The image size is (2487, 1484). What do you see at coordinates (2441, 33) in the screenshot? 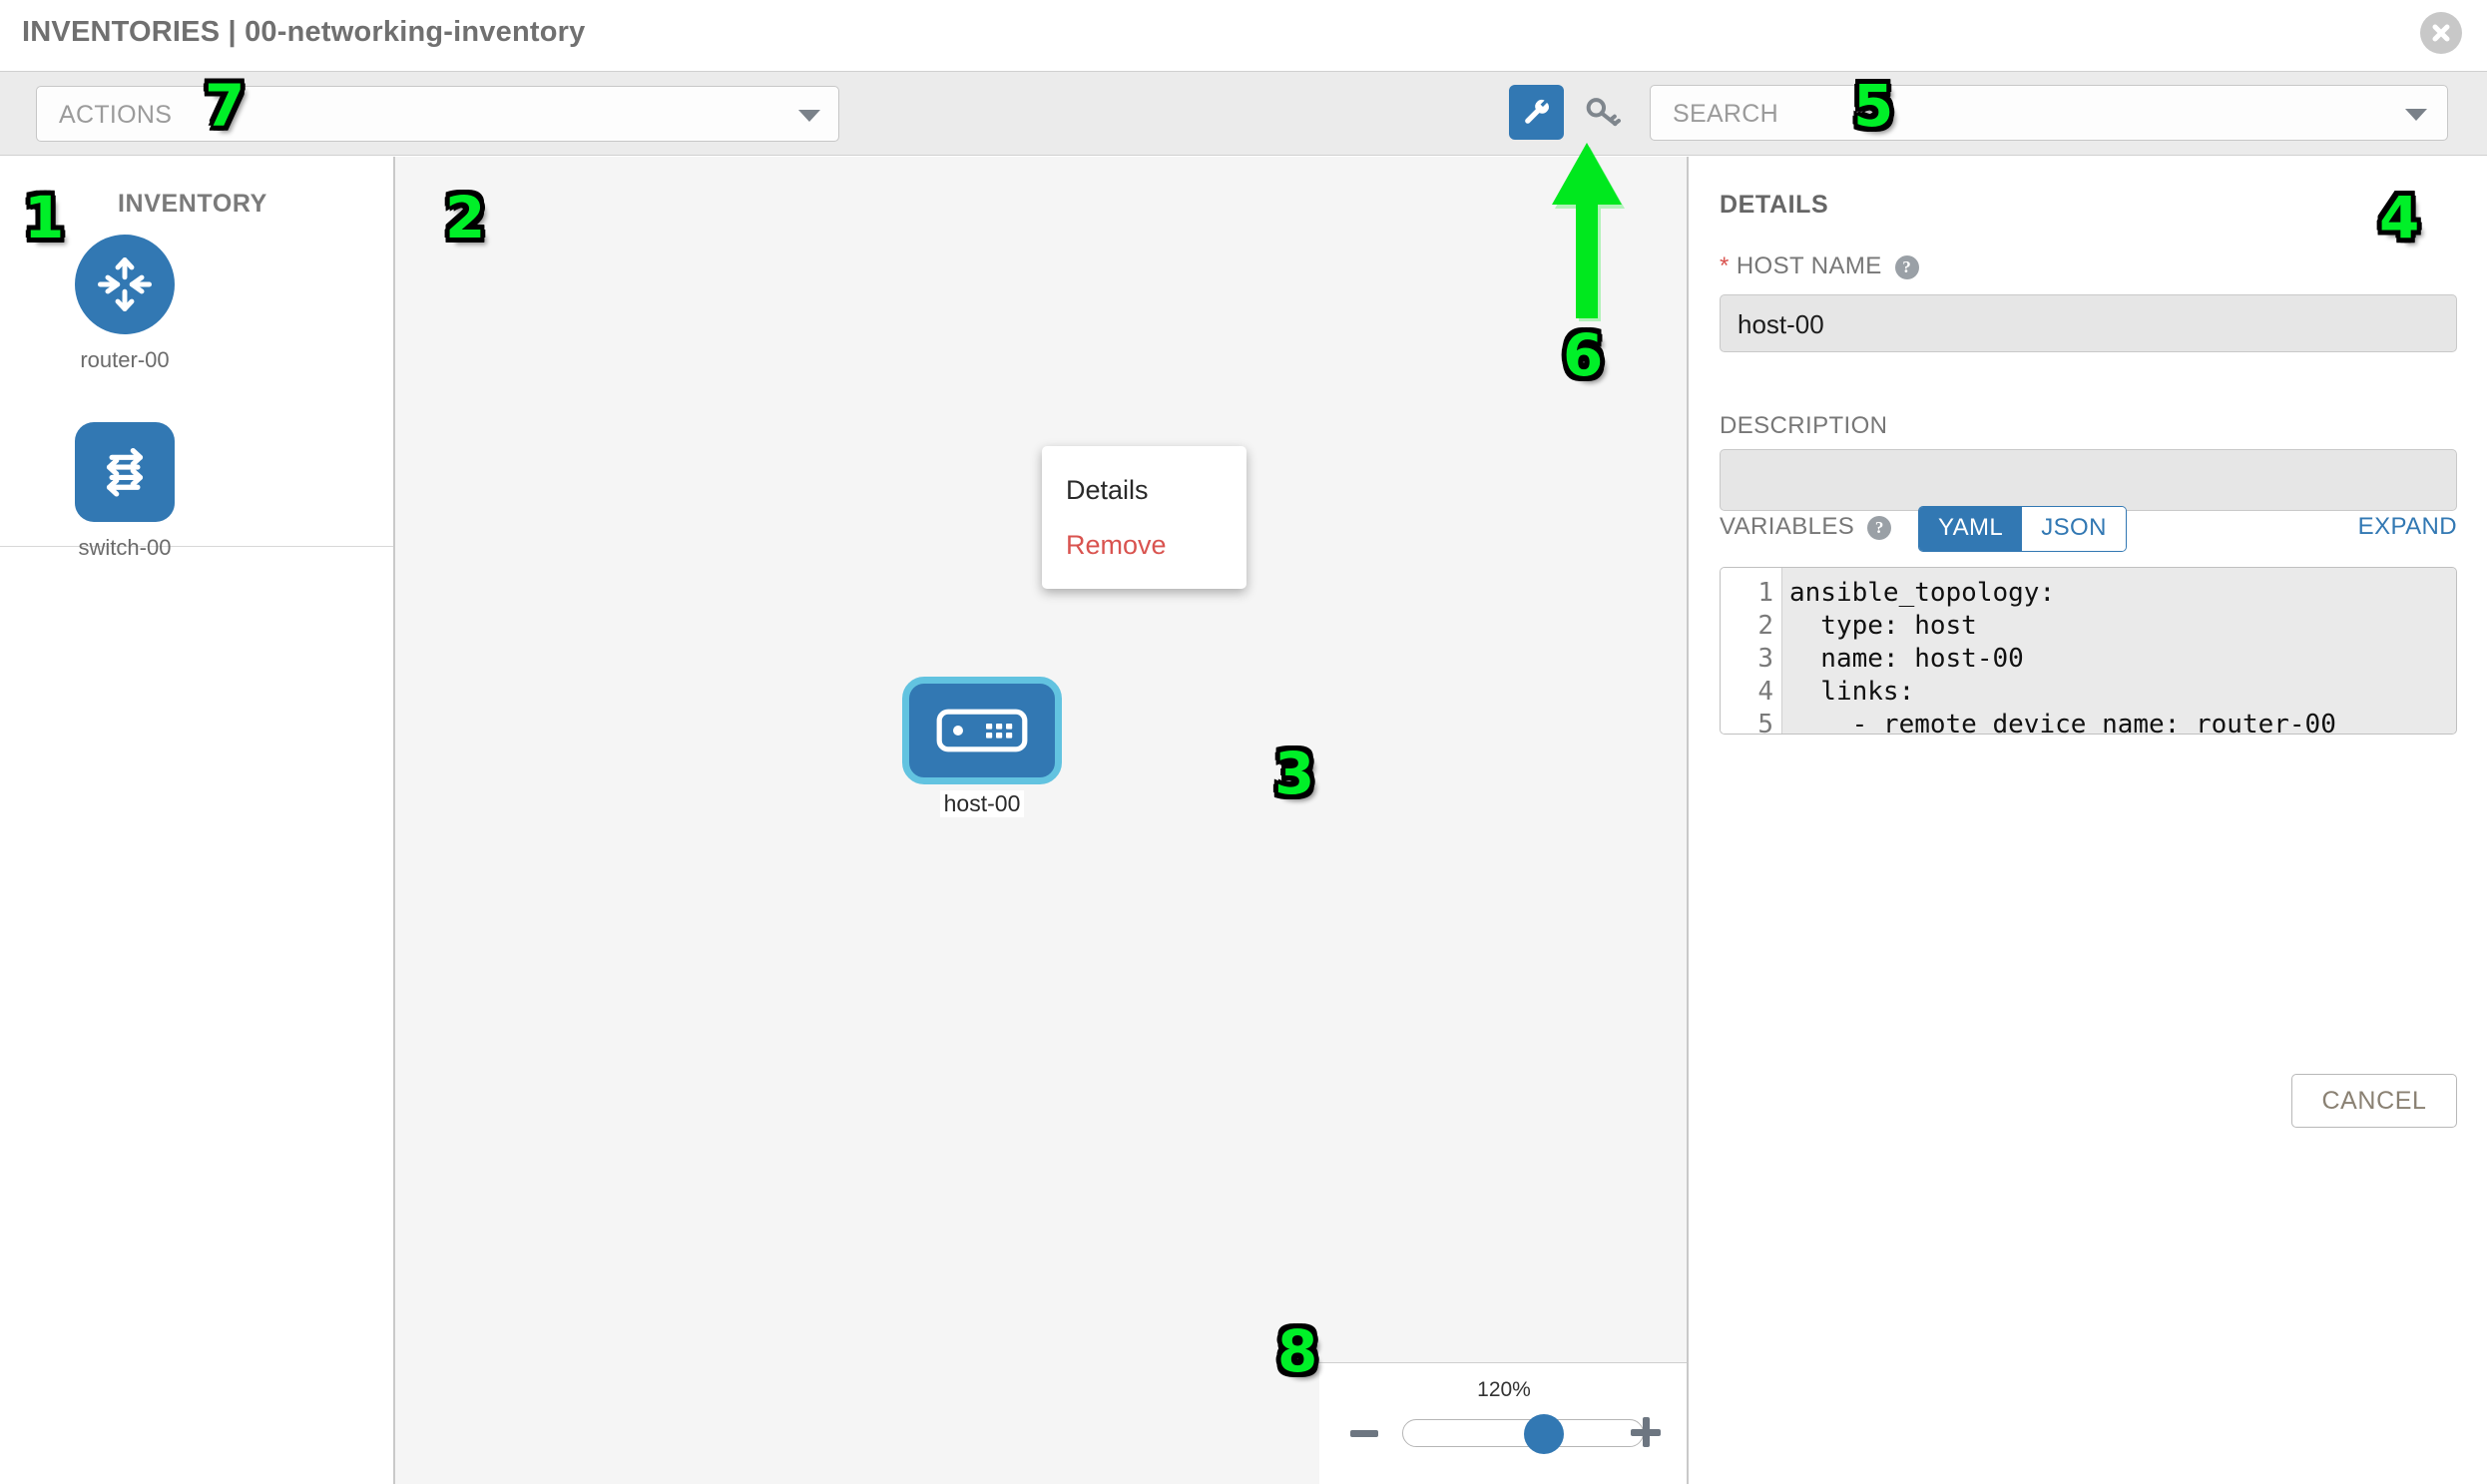
I see `close-icon` at bounding box center [2441, 33].